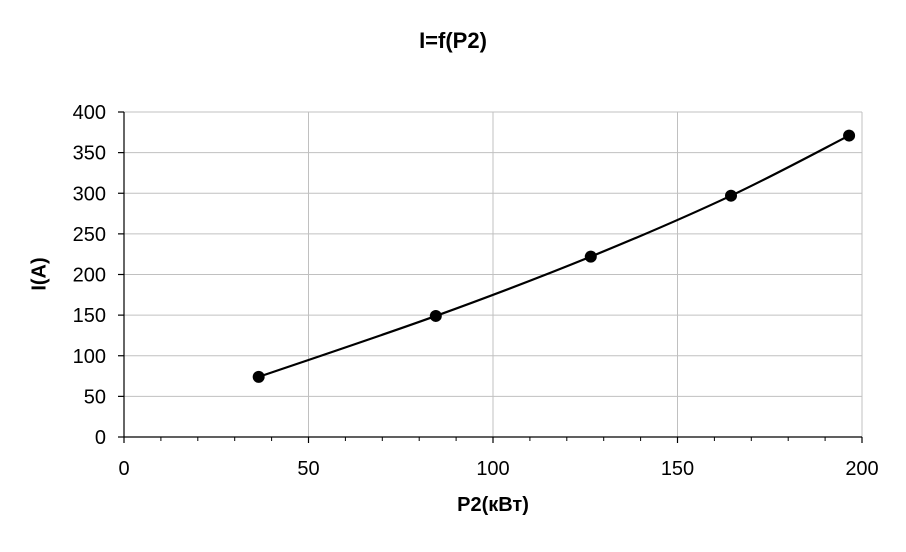 This screenshot has height=552, width=906. Describe the element at coordinates (89, 235) in the screenshot. I see `y-tick-label: 250` at that location.